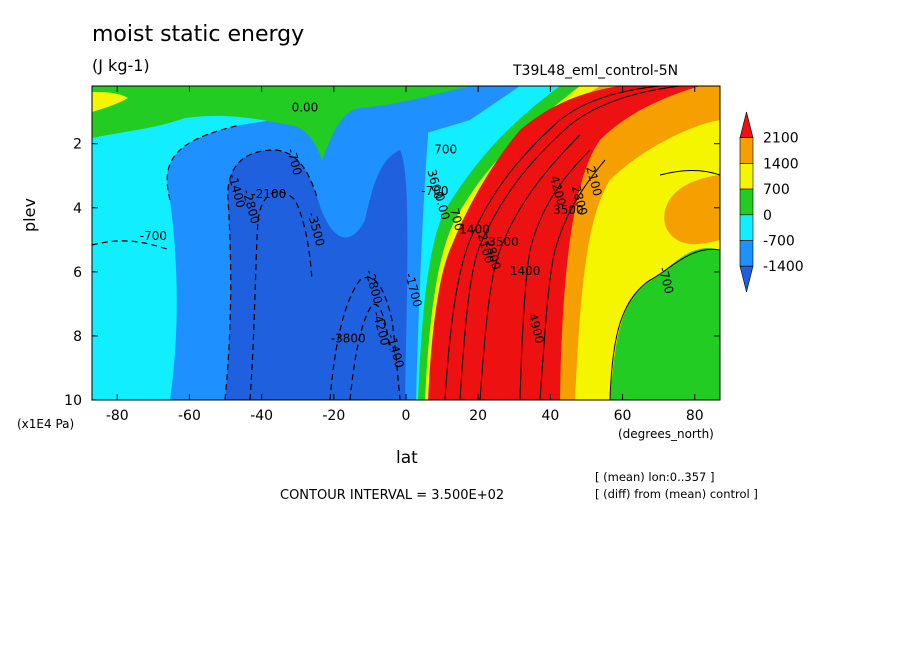  Describe the element at coordinates (692, 210) in the screenshot. I see `fill-1400-2100-lobe` at that location.